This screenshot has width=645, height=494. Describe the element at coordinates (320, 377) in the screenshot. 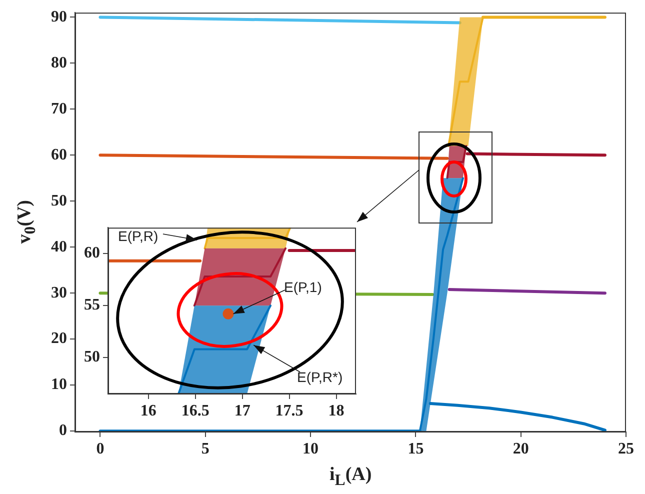

I see `annotation: E(P,R*)` at that location.